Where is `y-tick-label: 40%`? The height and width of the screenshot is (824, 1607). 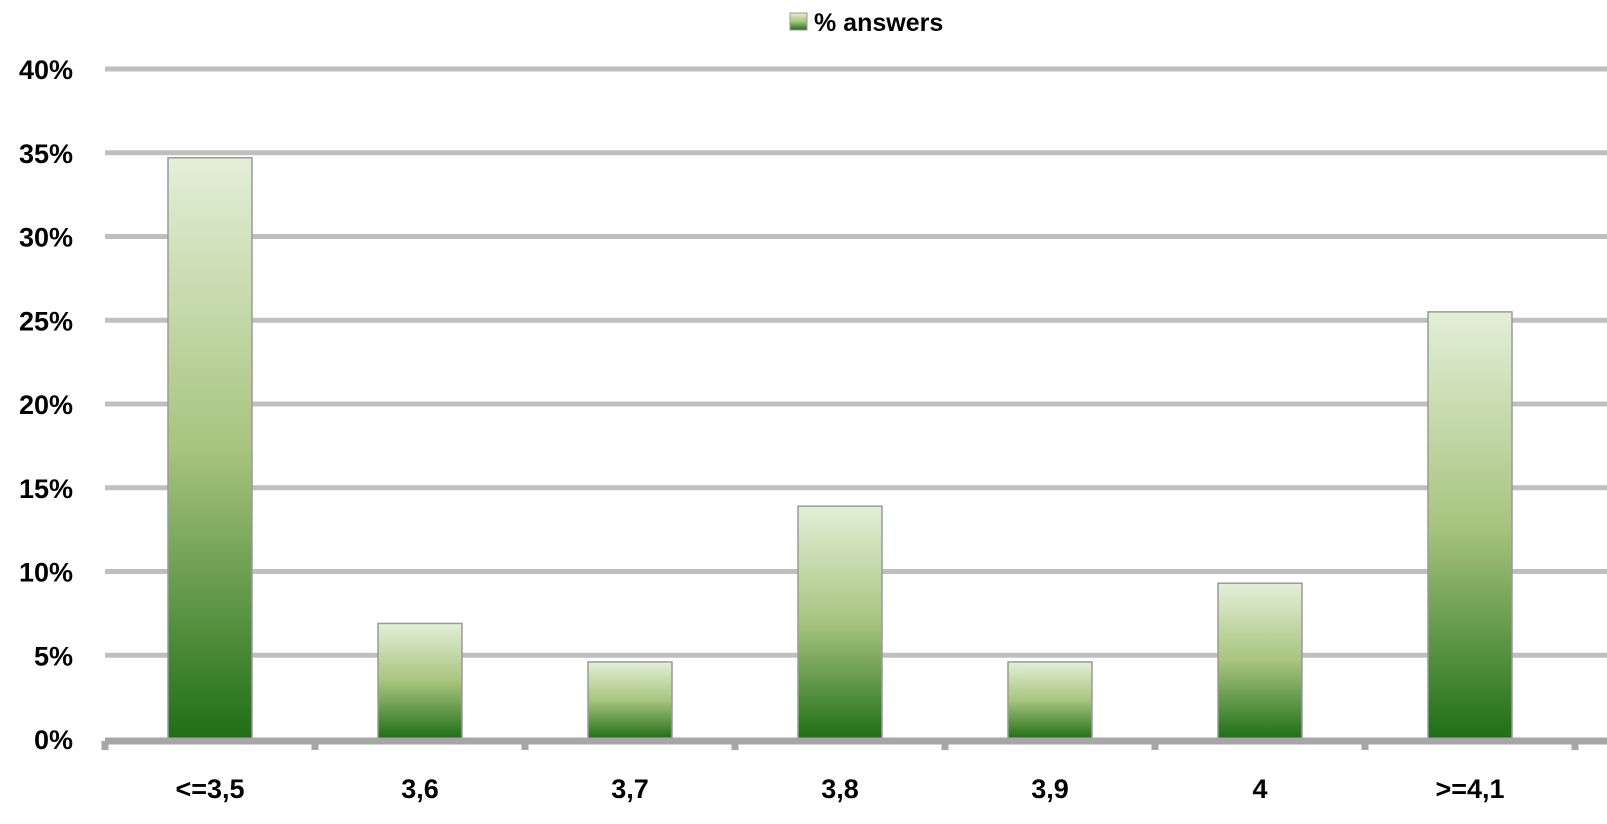 y-tick-label: 40% is located at coordinates (46, 70).